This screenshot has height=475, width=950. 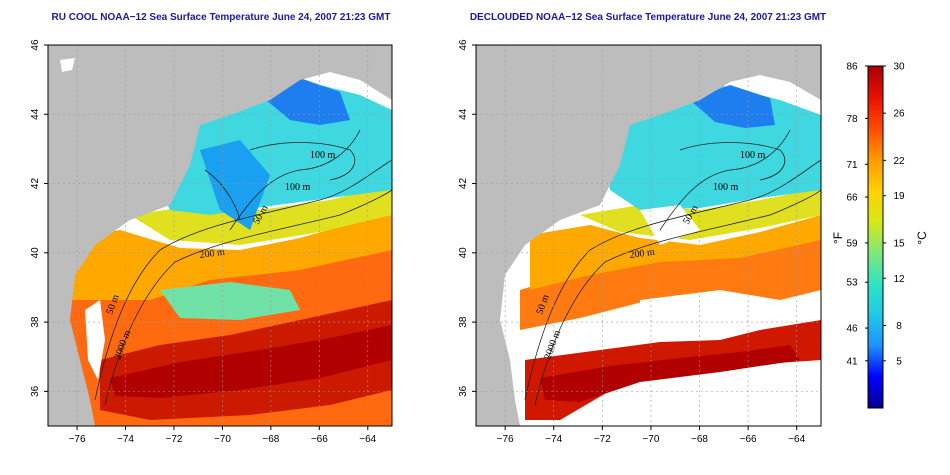 I want to click on colorbar: 86 78 71 66 59 53 46 41 30 26 22 19 15 12 8 5 °F °C, so click(x=880, y=235).